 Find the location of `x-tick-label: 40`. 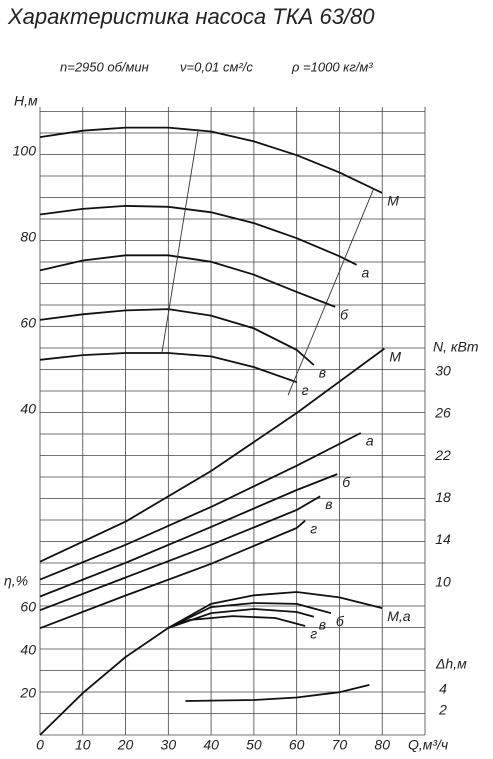

x-tick-label: 40 is located at coordinates (211, 745).